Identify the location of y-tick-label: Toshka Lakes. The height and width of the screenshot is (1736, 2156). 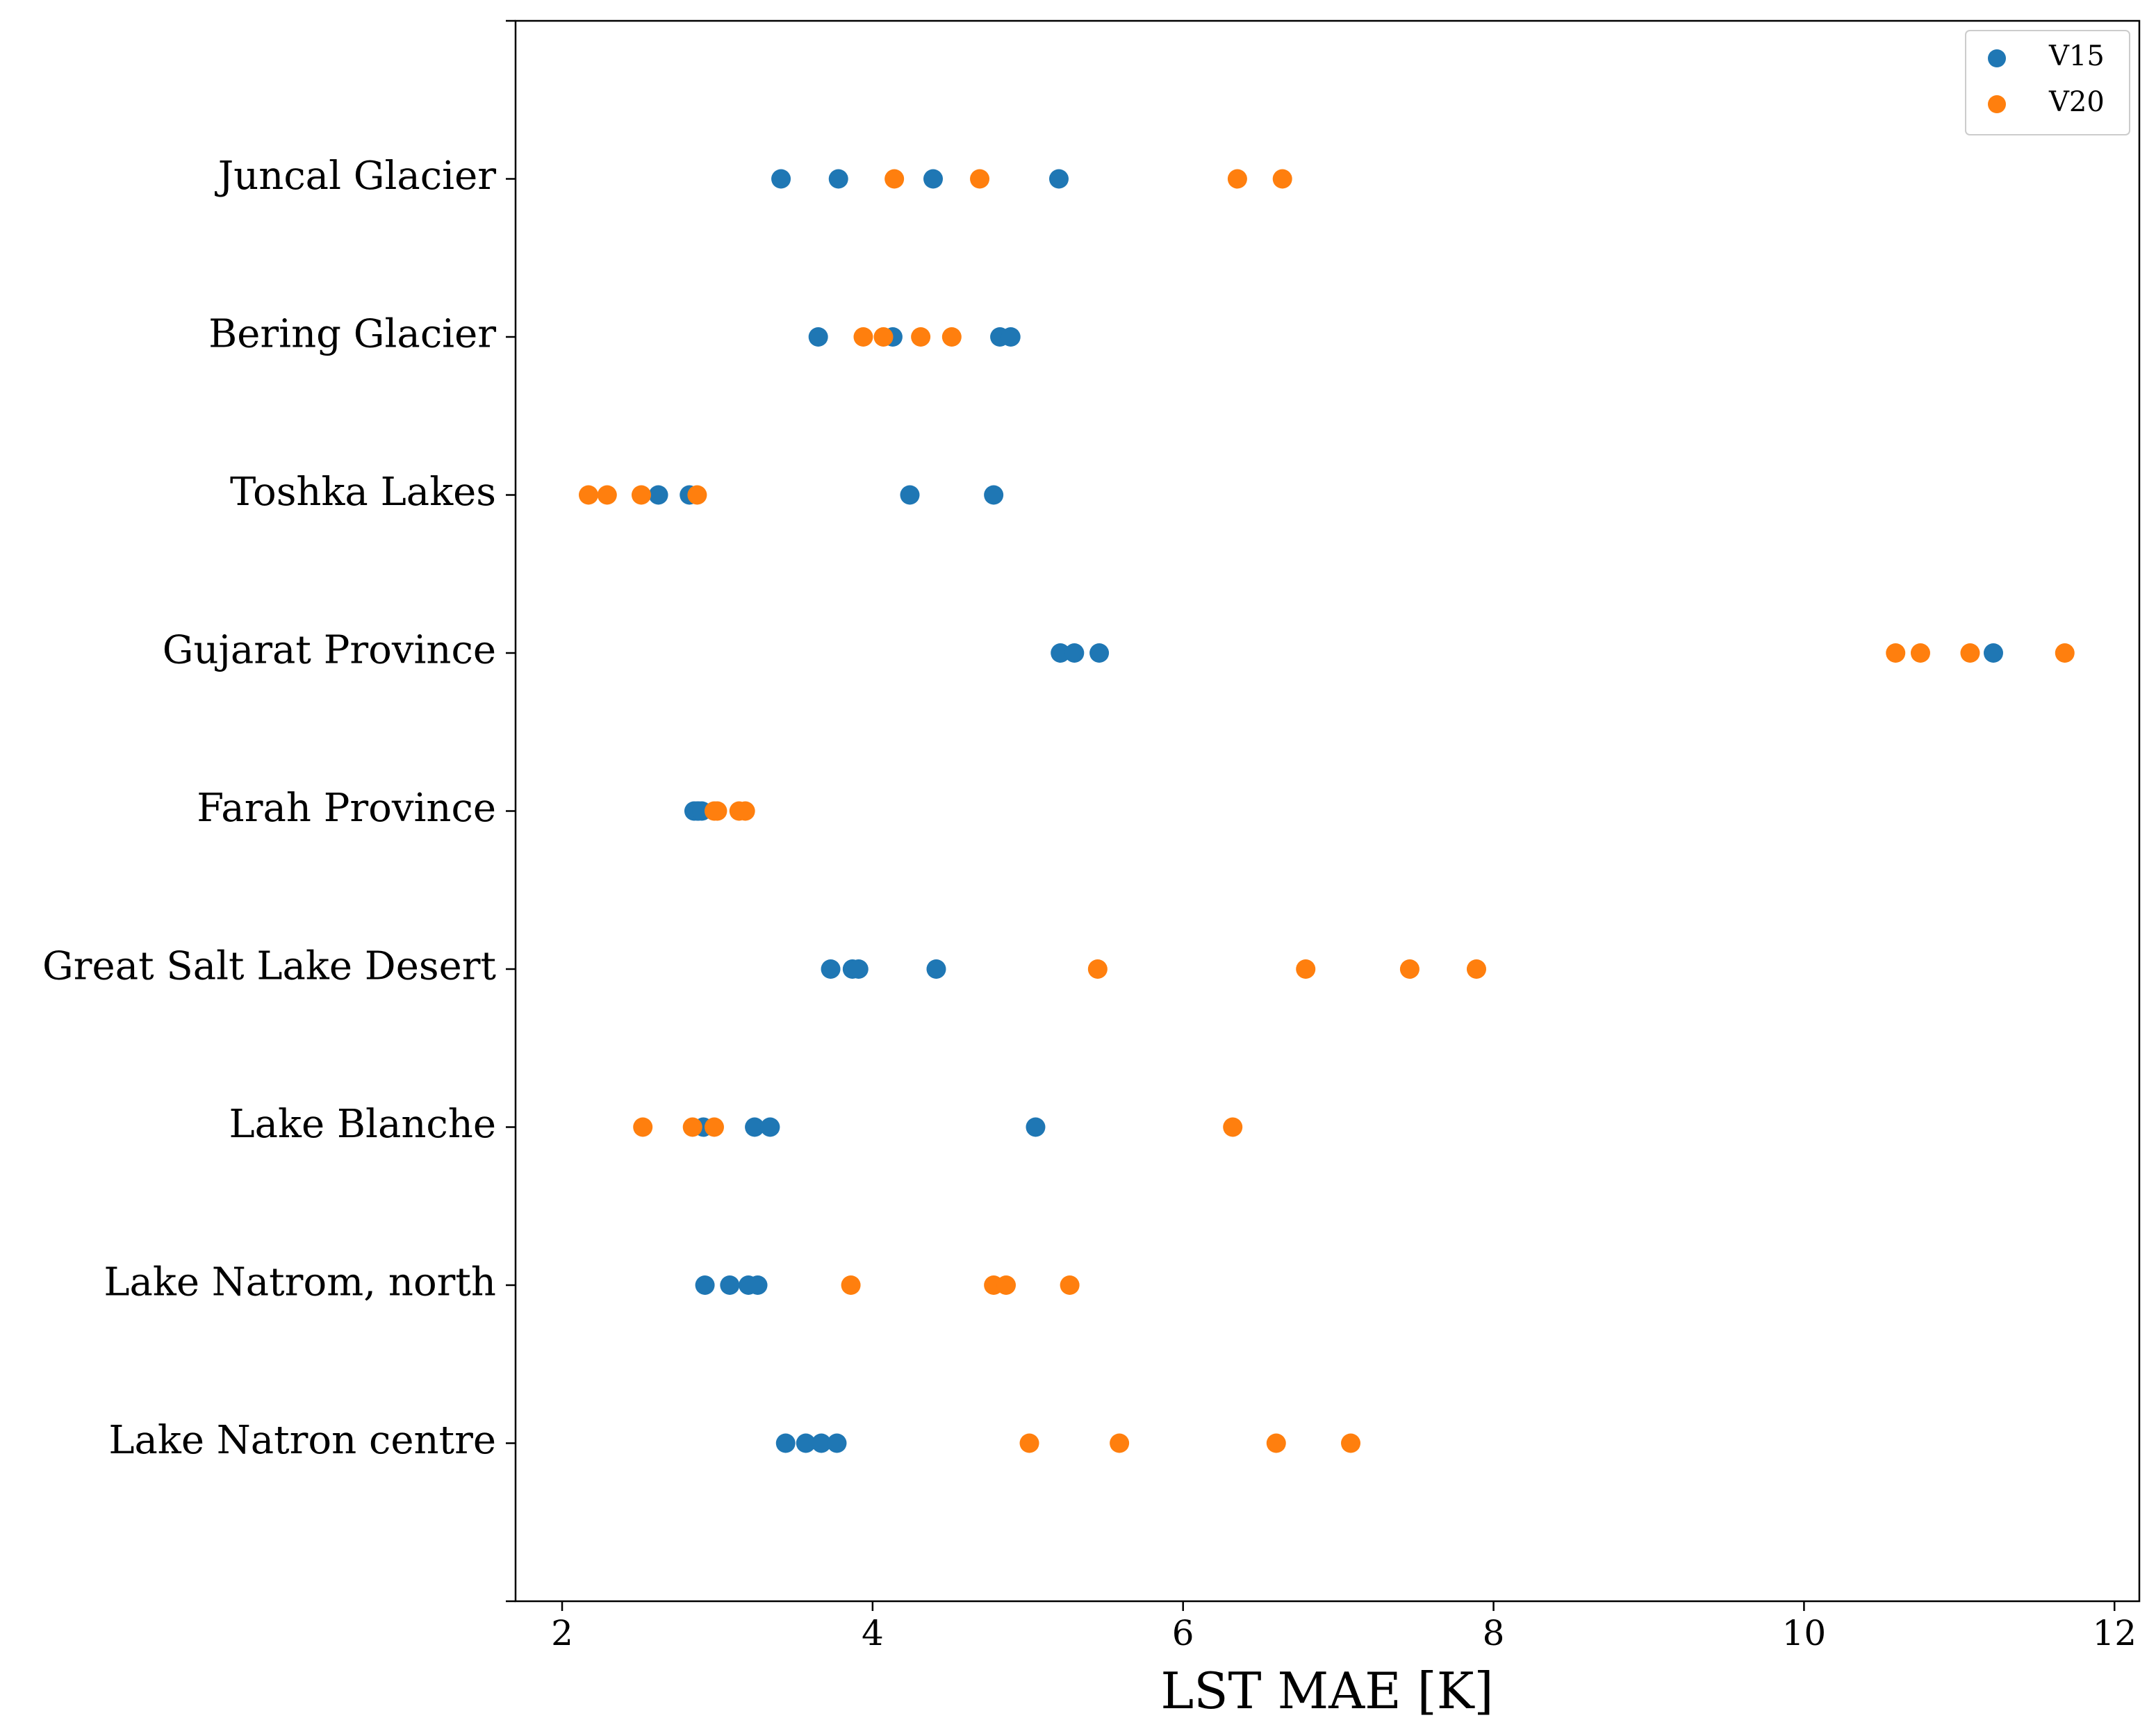
(363, 492).